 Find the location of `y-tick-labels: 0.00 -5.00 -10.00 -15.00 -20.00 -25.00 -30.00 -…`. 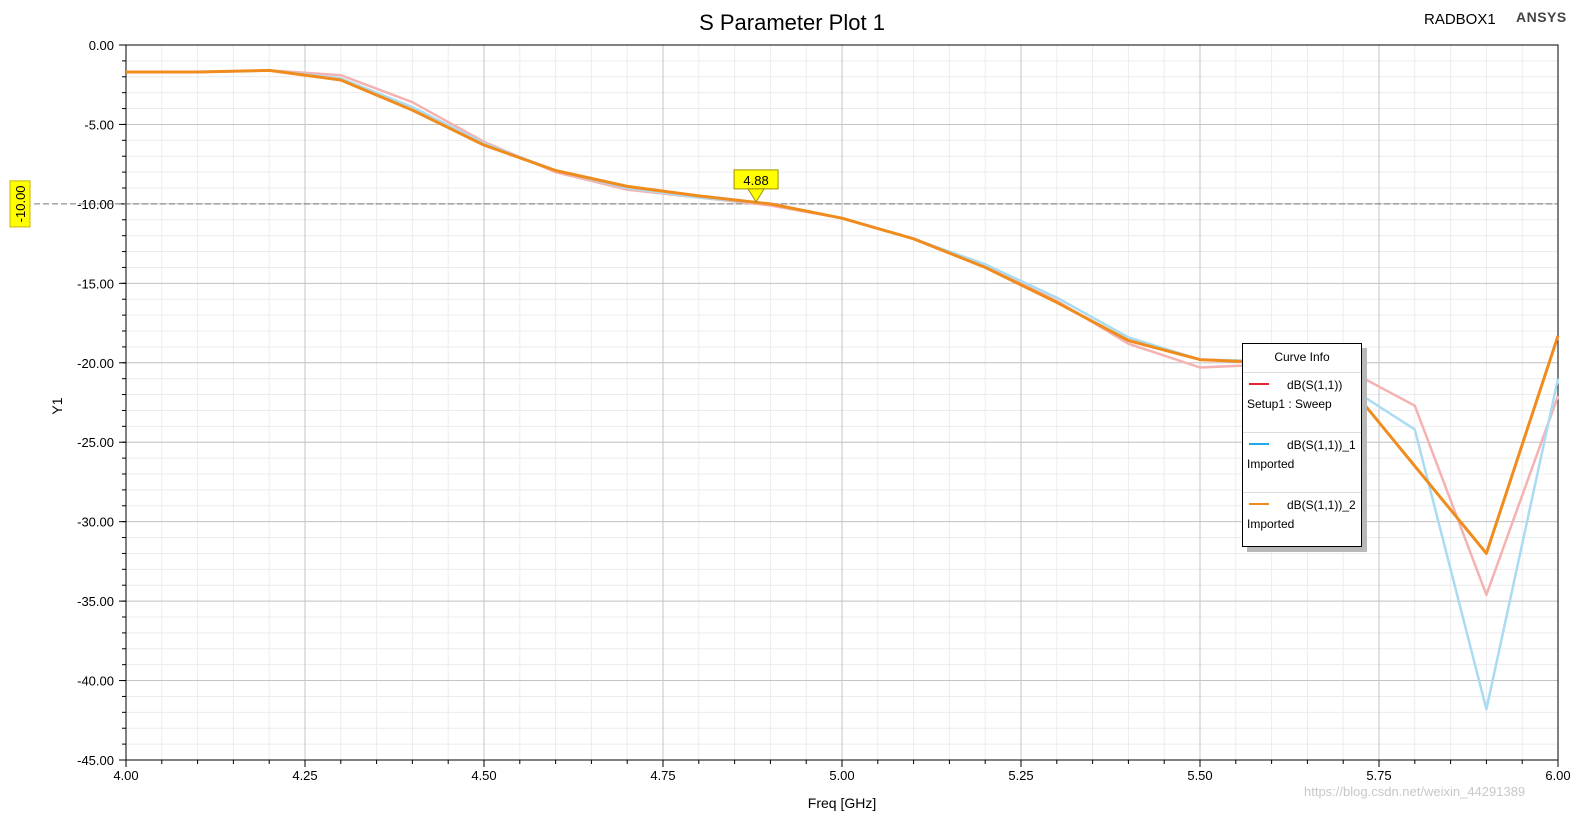

y-tick-labels: 0.00 -5.00 -10.00 -15.00 -20.00 -25.00 -30.00 -… is located at coordinates (95, 403).